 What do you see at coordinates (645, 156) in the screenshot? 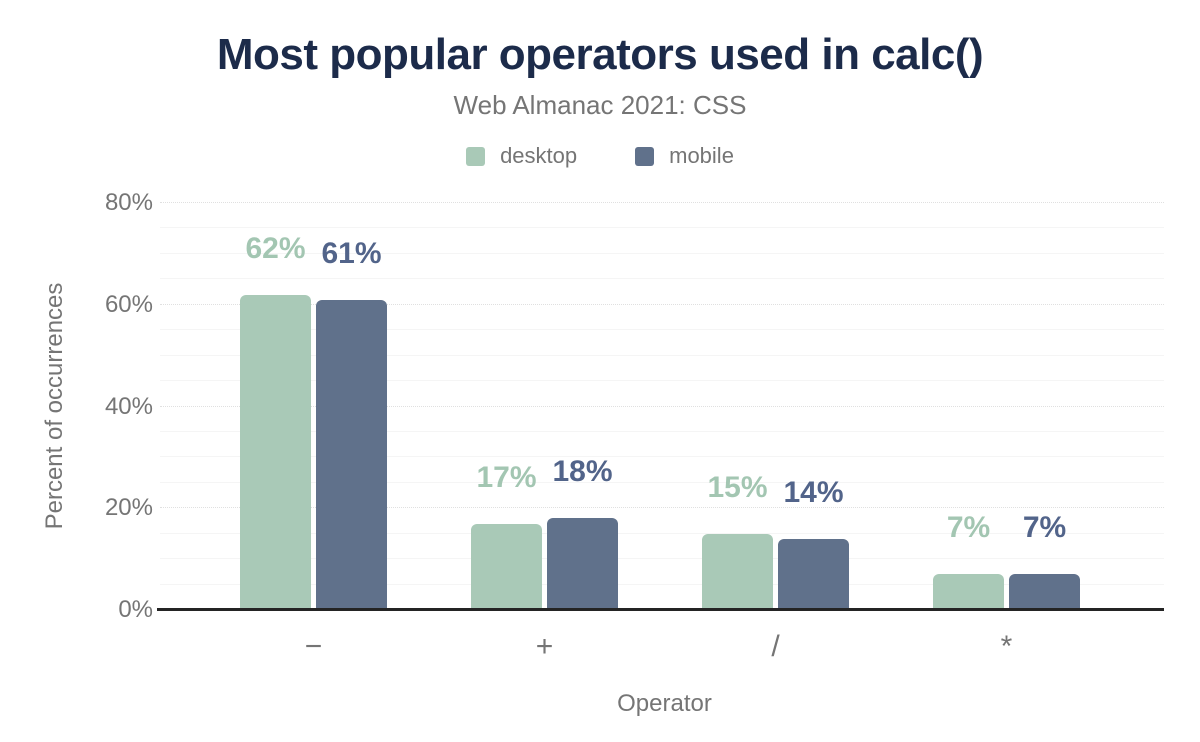
I see `legend-swatch-mobile` at bounding box center [645, 156].